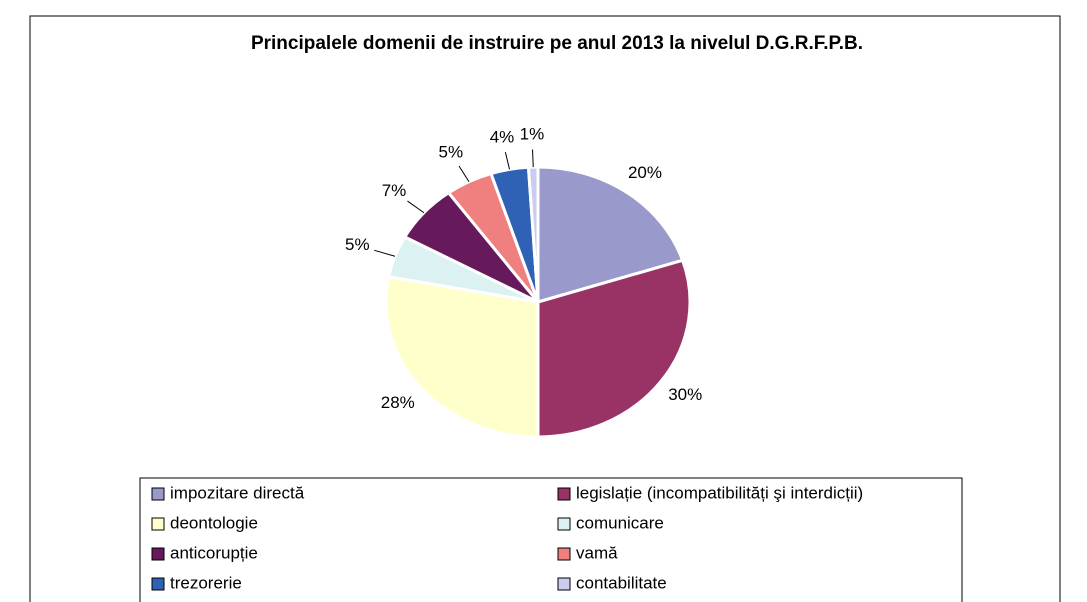  Describe the element at coordinates (214, 552) in the screenshot. I see `legend-label: anticorupție` at that location.